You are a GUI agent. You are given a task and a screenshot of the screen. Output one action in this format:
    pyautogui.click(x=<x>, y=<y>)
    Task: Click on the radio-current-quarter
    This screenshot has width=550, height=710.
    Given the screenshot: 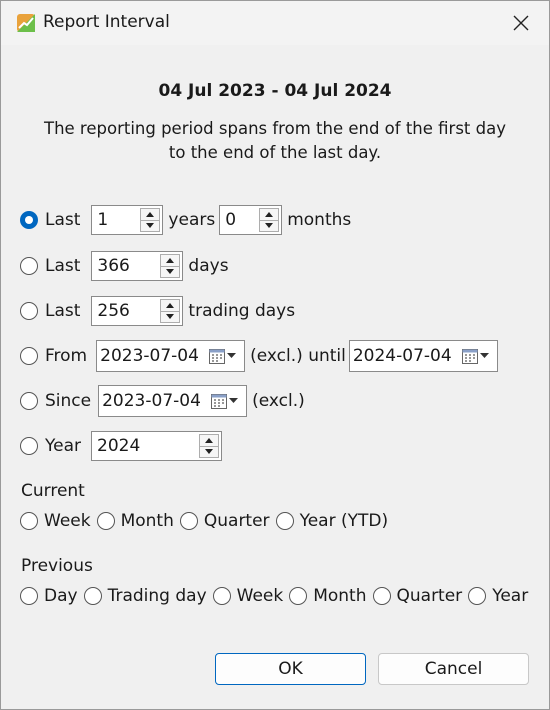 What is the action you would take?
    pyautogui.click(x=188, y=521)
    